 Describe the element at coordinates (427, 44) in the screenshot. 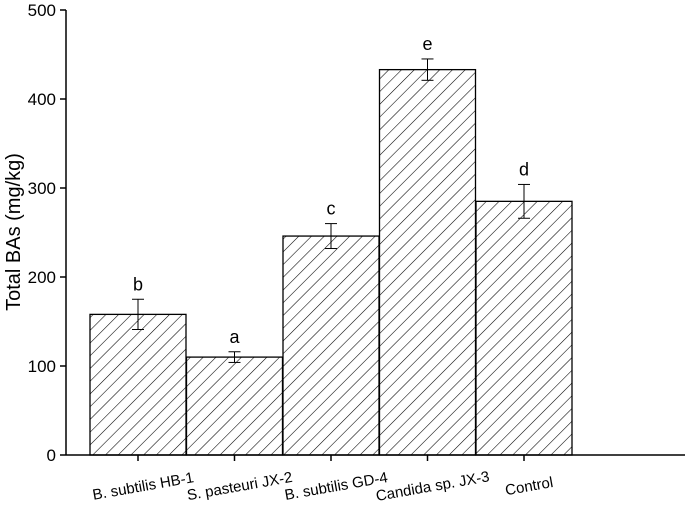

I see `significance-label: e` at that location.